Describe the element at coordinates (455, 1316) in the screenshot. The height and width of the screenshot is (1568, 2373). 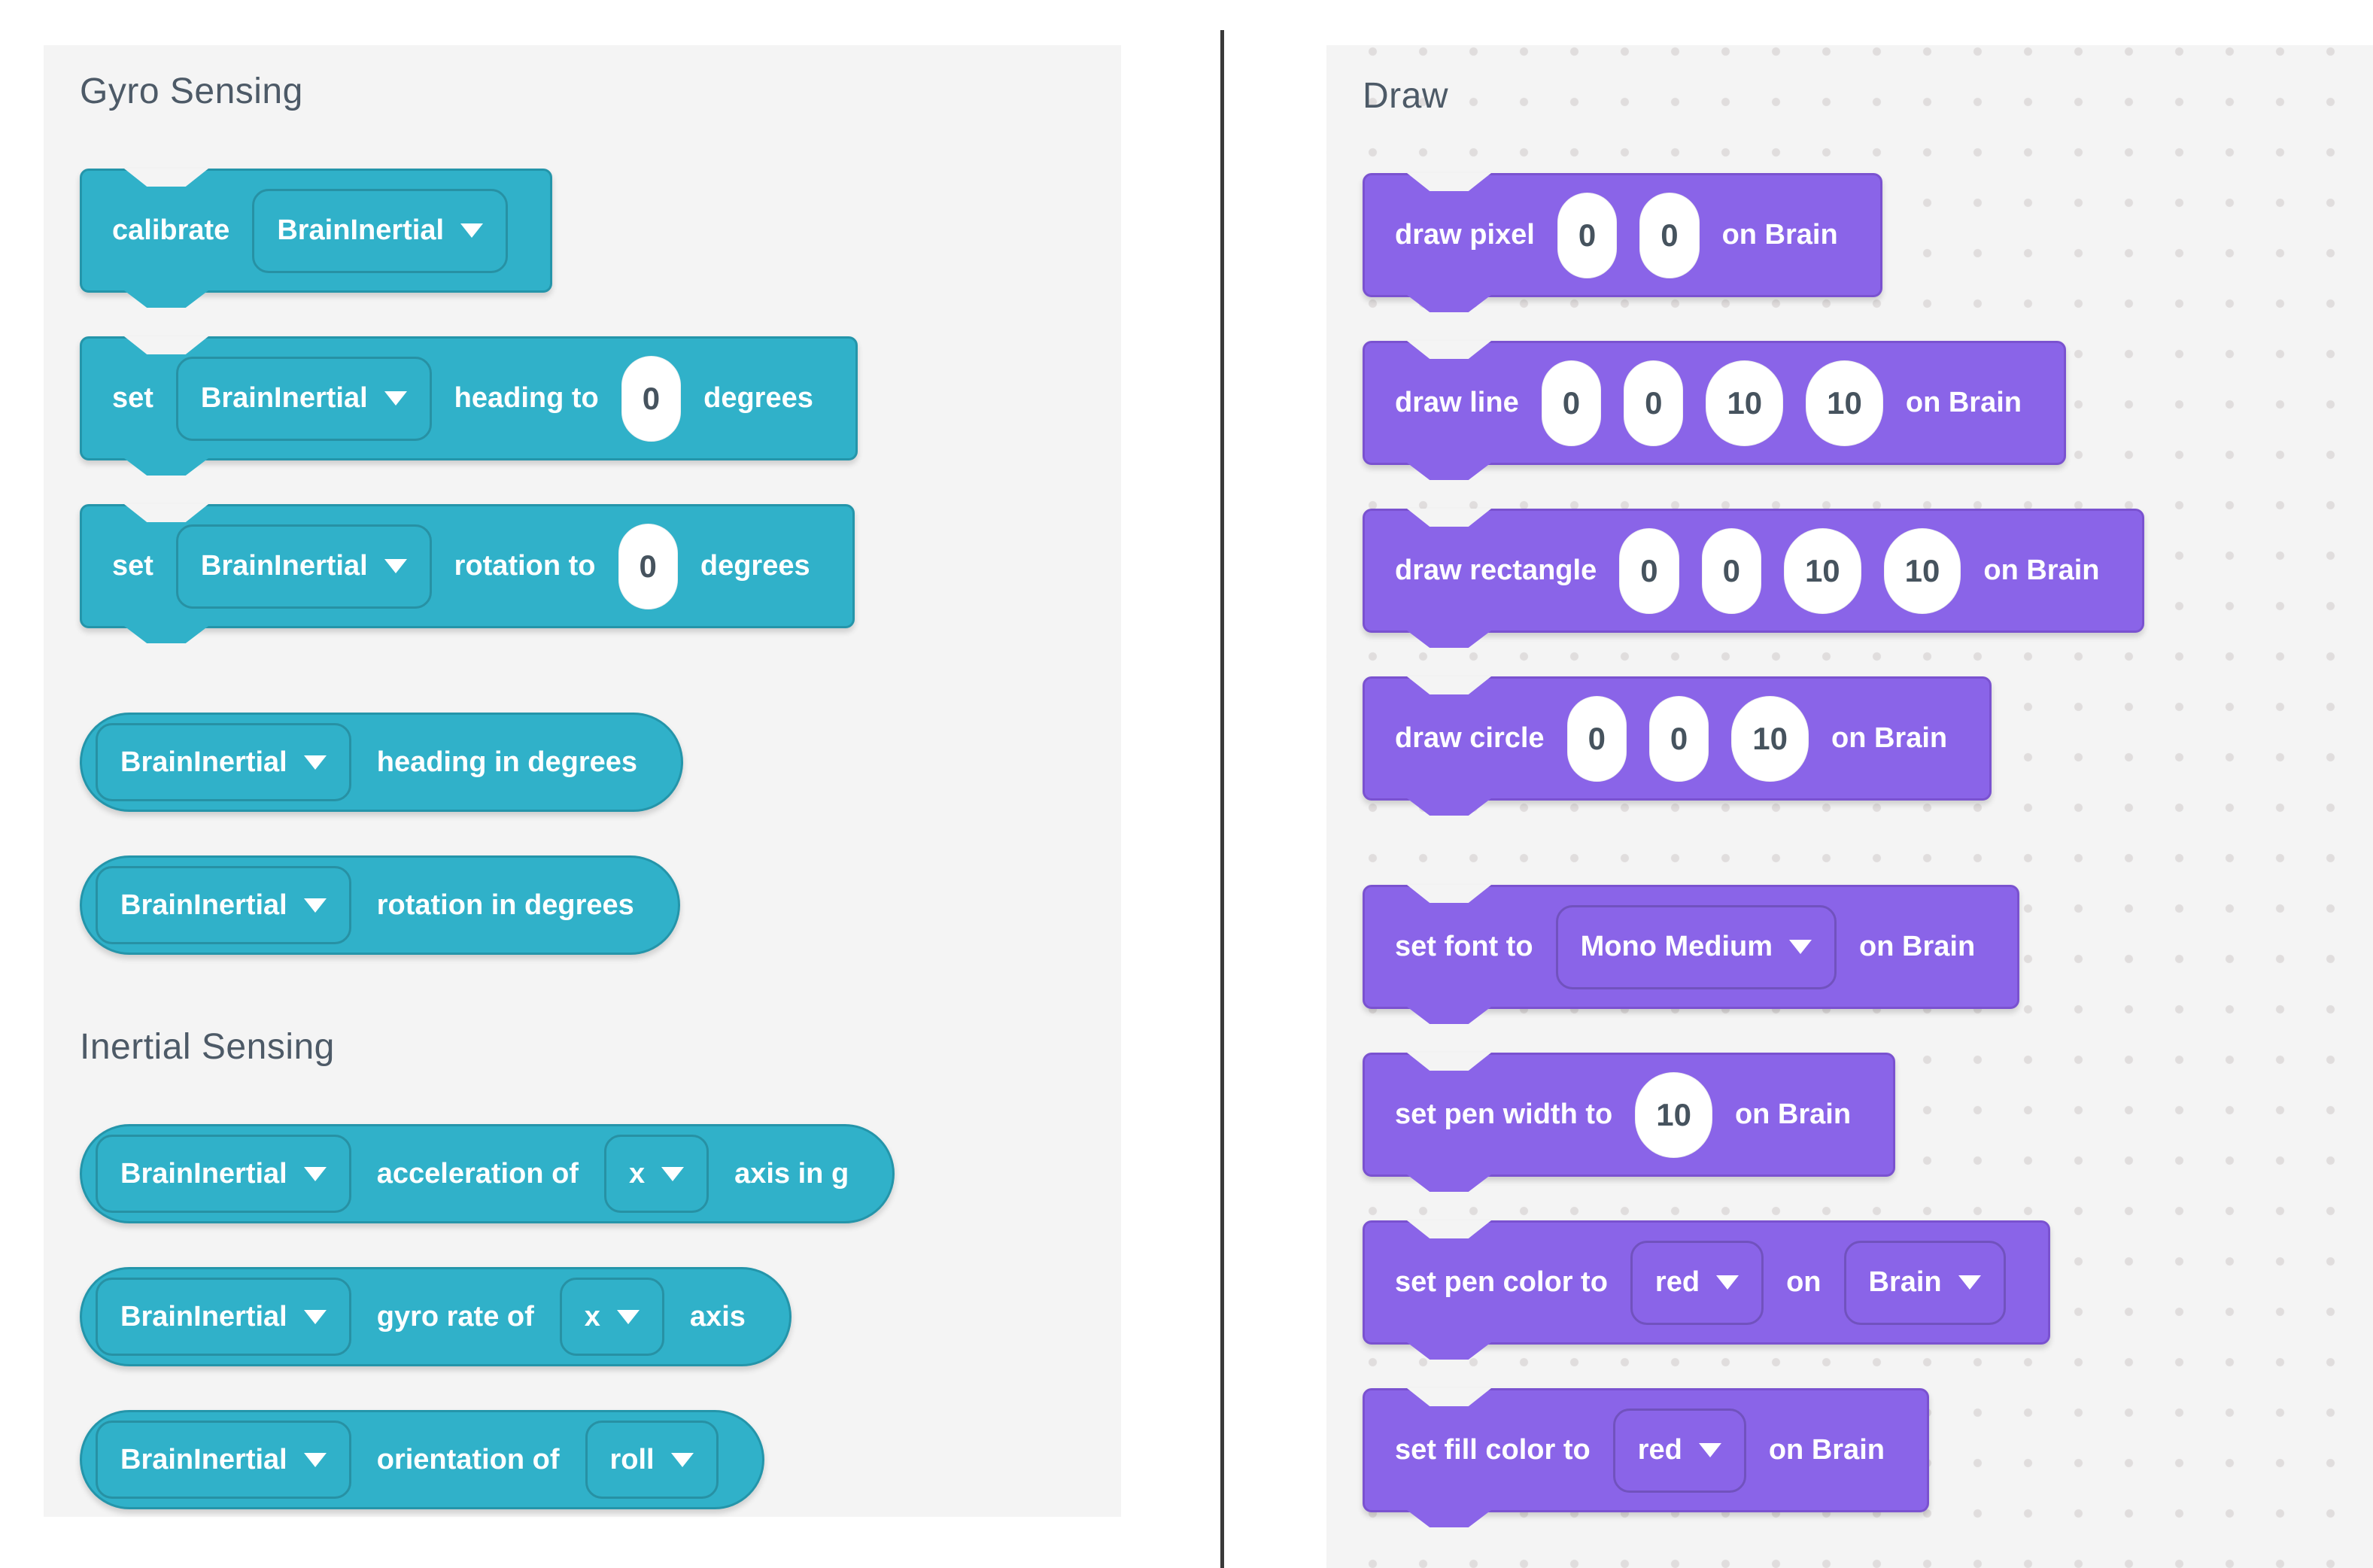
I see `block-label: gyro rate of` at that location.